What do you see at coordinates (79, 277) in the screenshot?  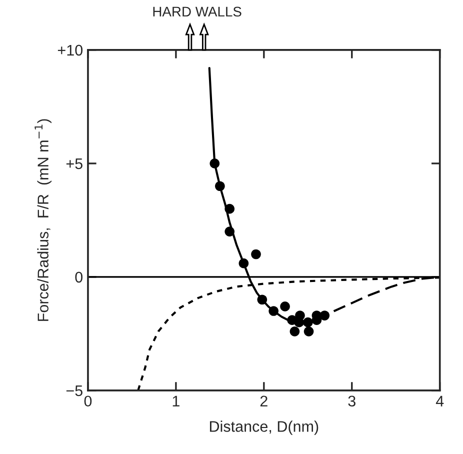 I see `y-tick-label: 0` at bounding box center [79, 277].